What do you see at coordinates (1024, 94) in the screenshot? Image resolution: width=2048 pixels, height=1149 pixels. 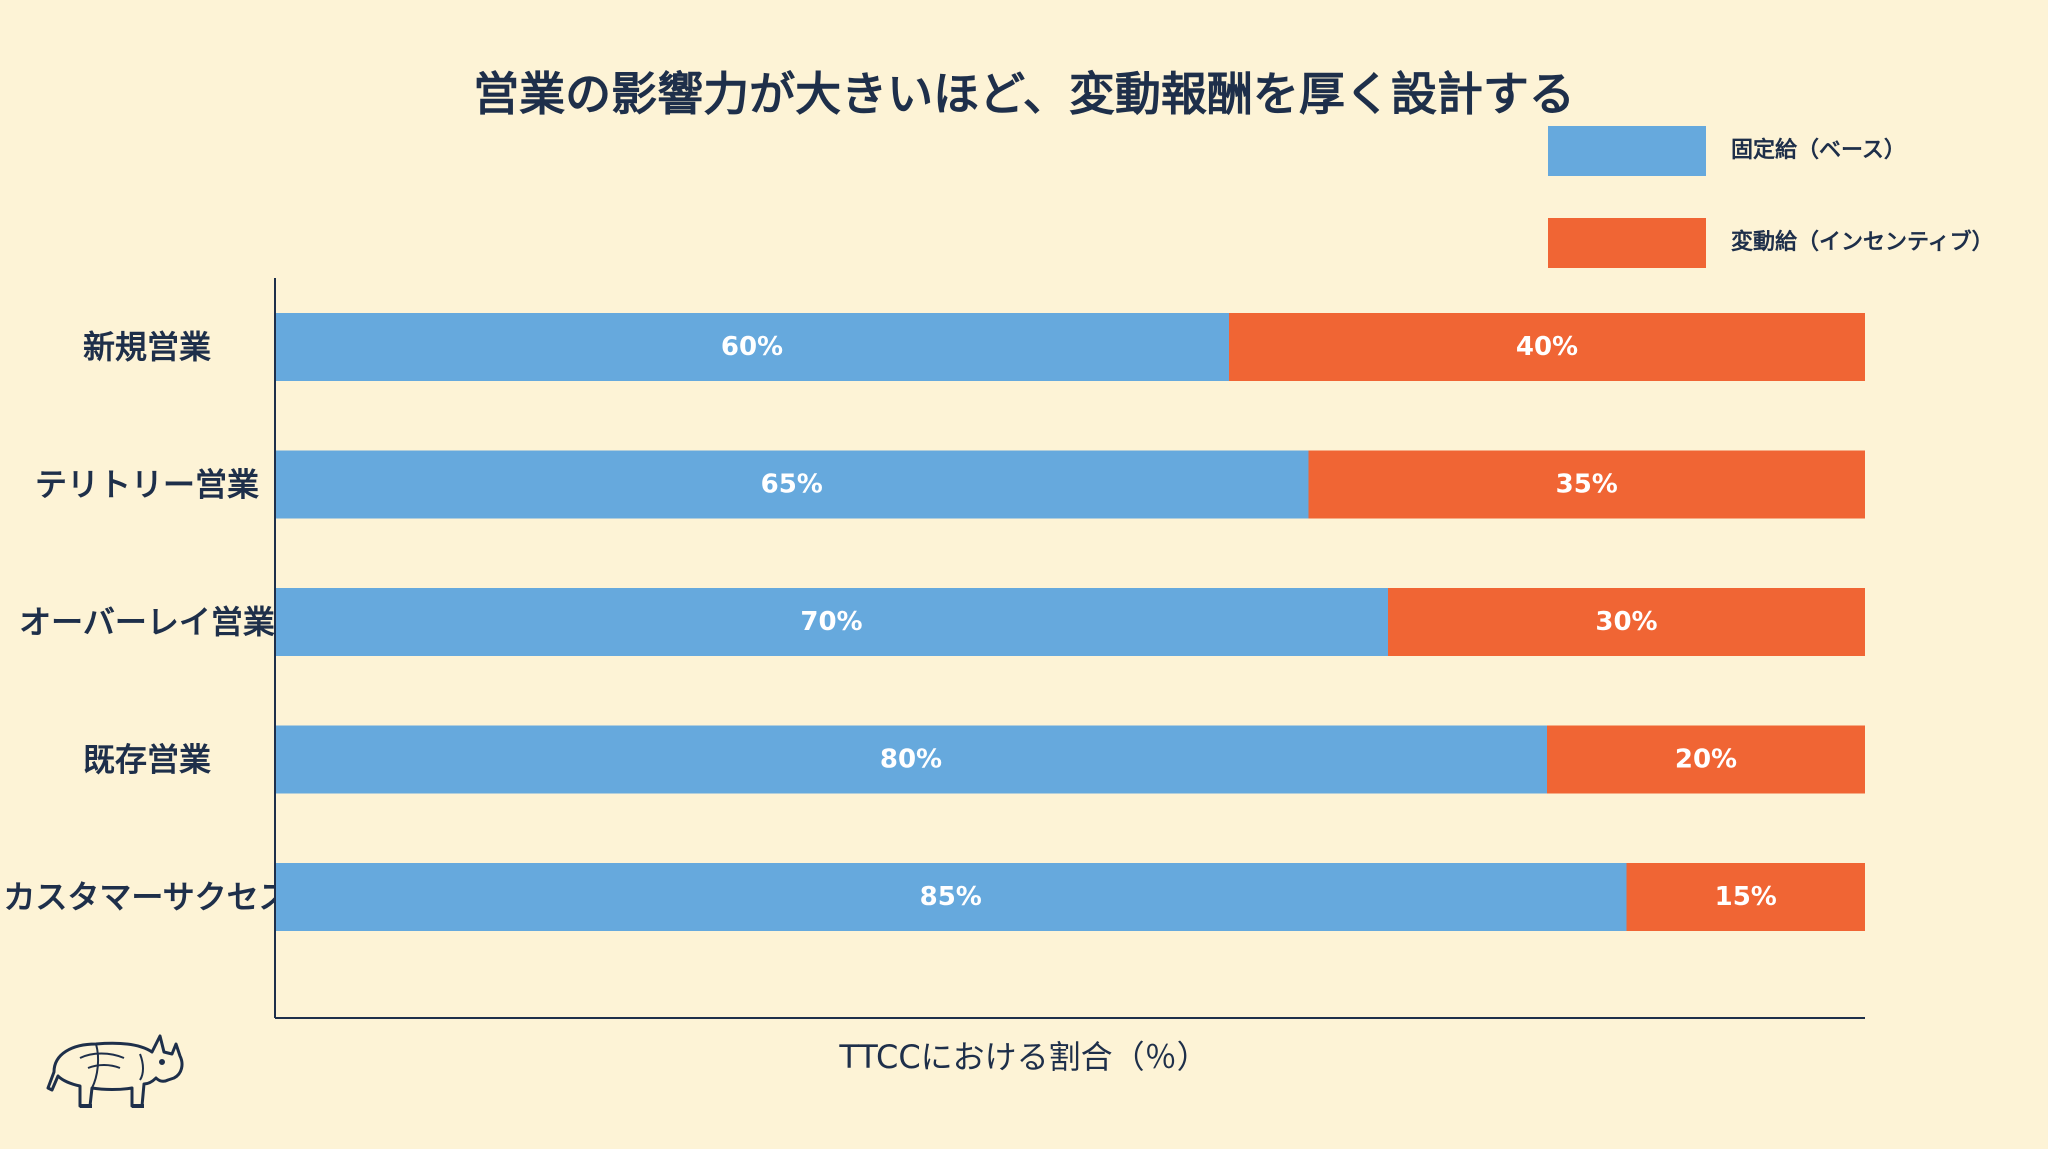 I see `chart-title: 営業の影響力が大きいほど、変動報酬を厚く設計する` at bounding box center [1024, 94].